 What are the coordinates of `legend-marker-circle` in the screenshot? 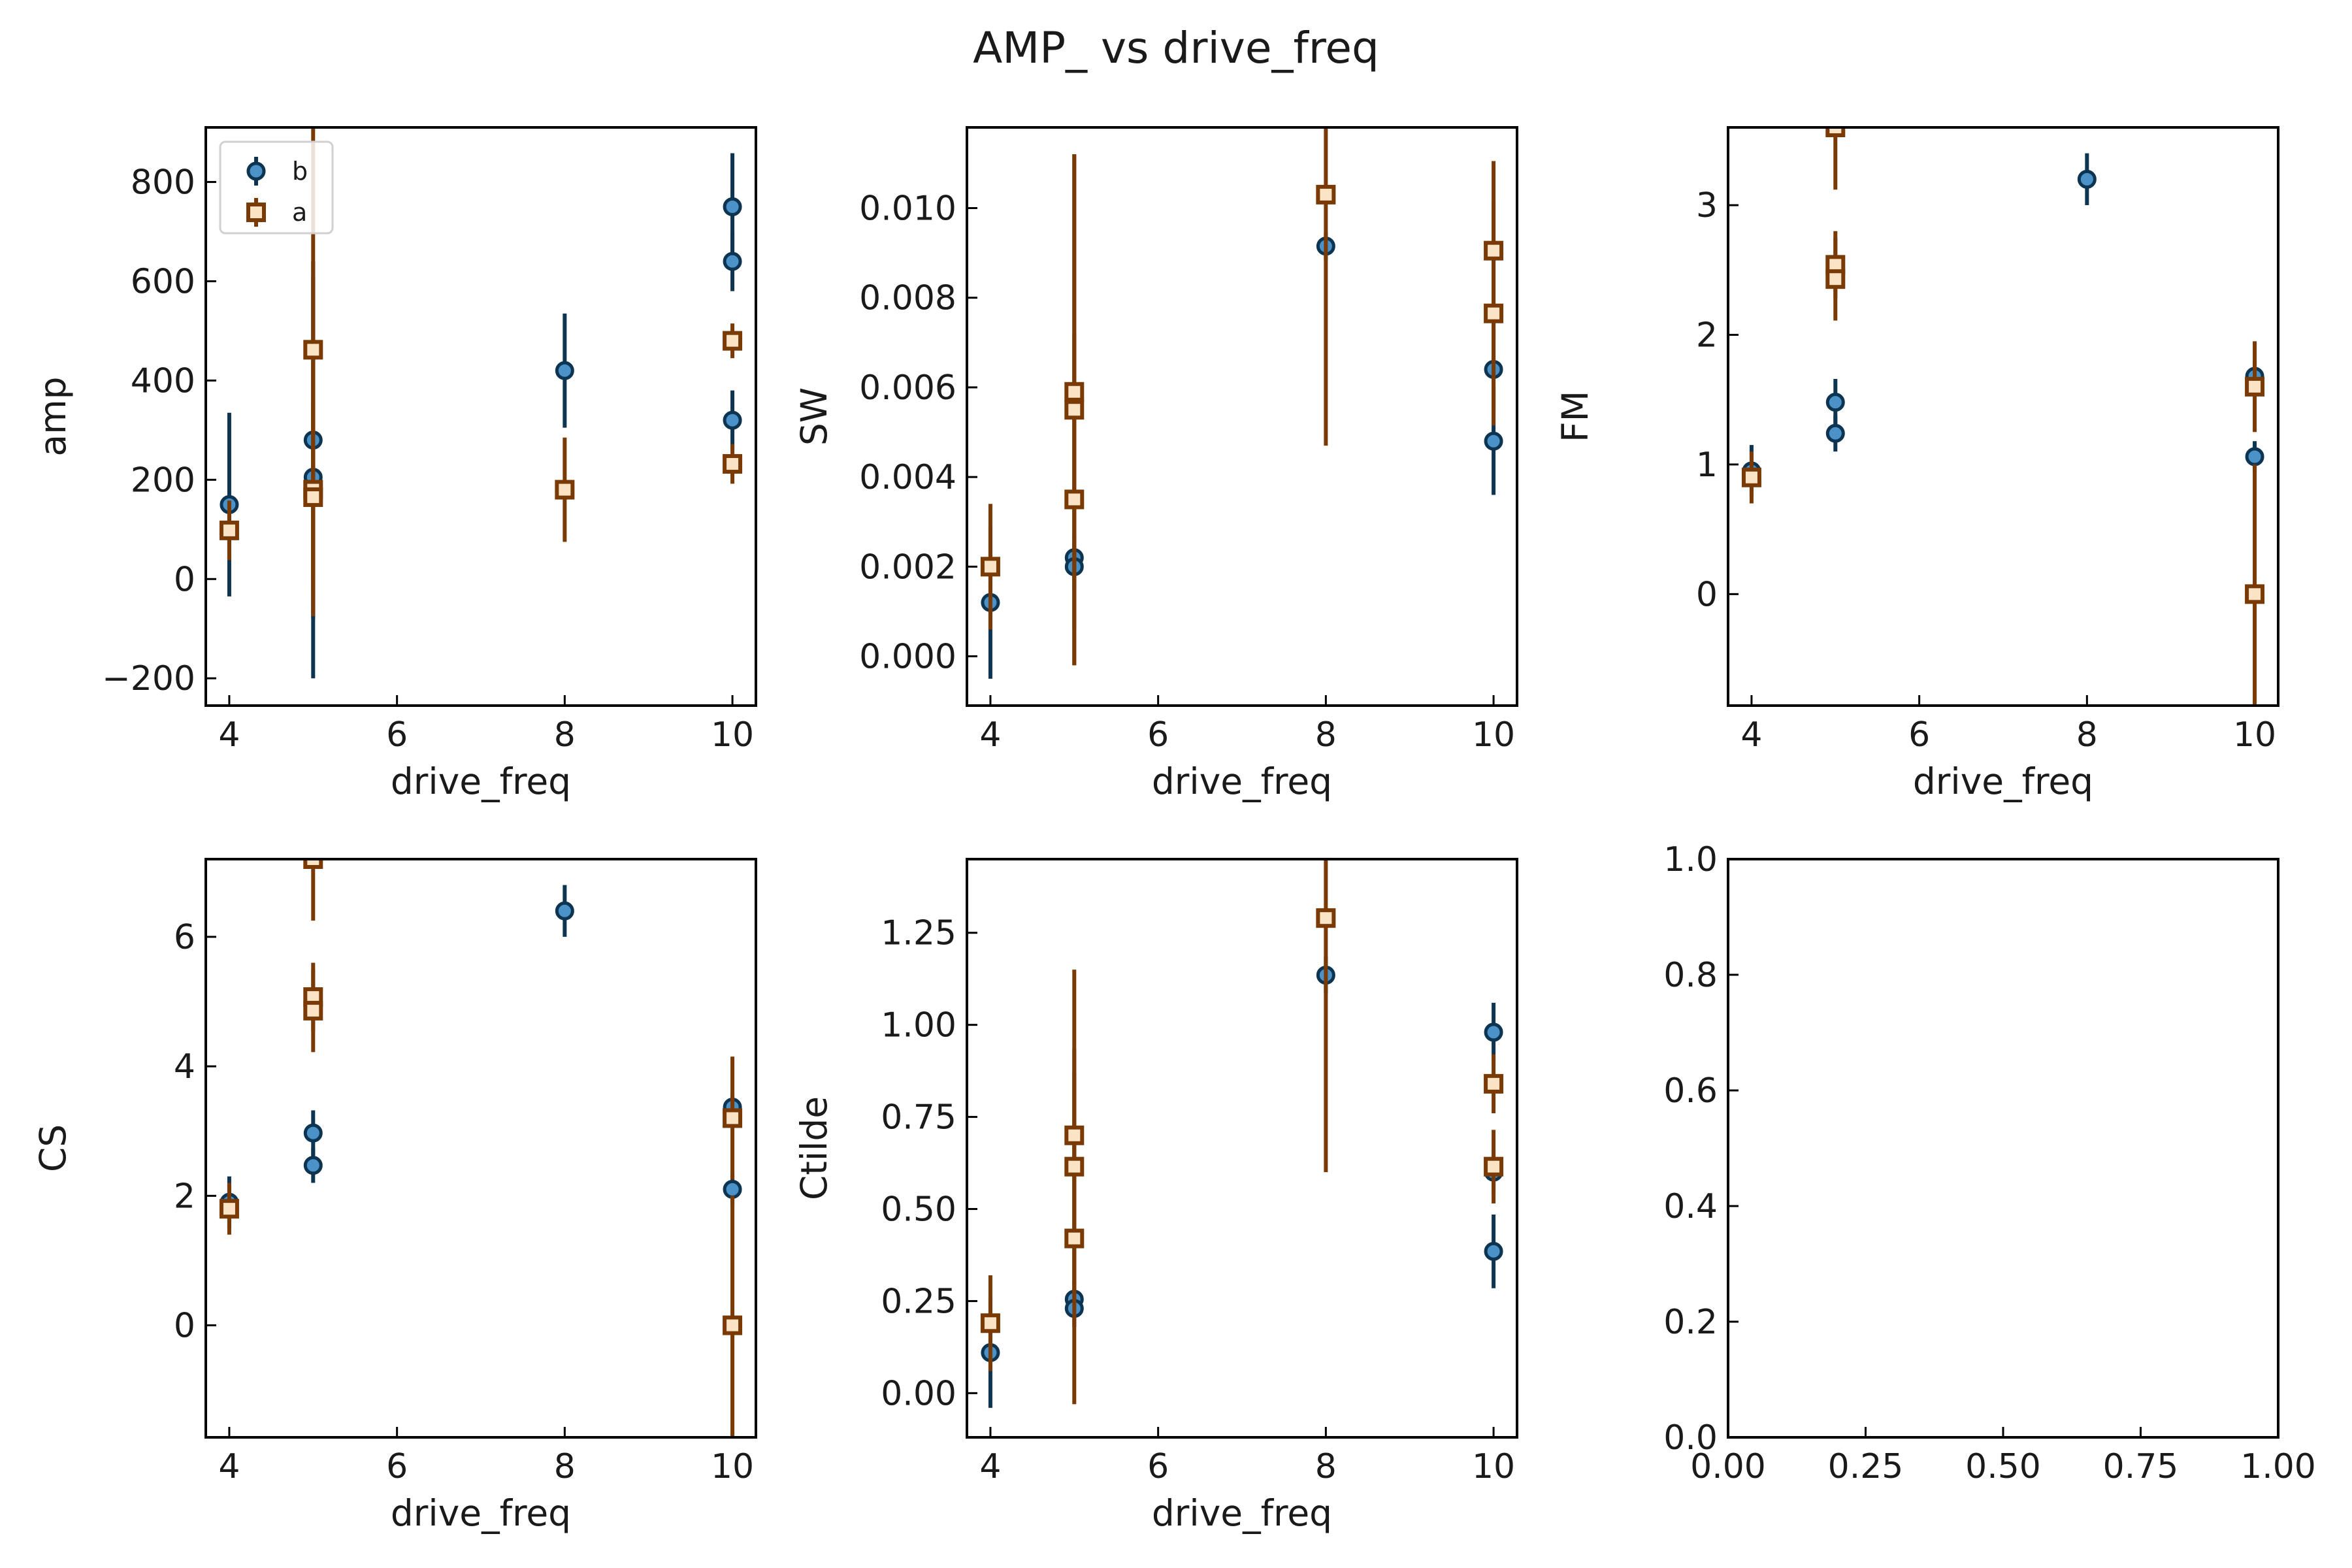 It's located at (256, 171).